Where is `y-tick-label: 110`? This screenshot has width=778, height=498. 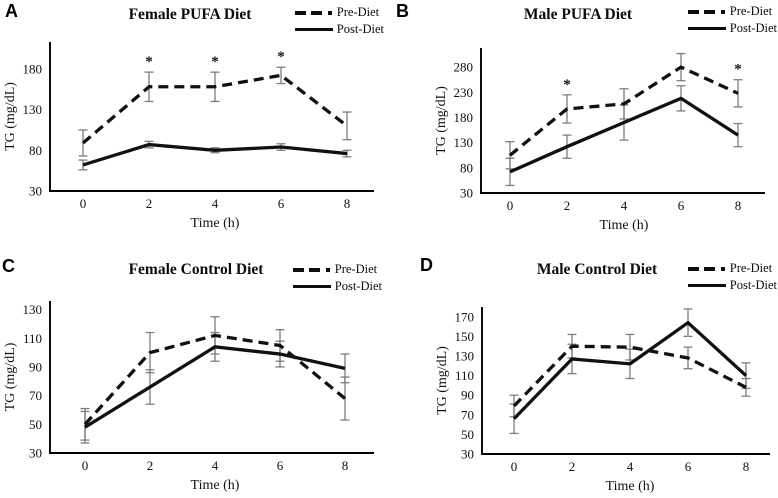
y-tick-label: 110 is located at coordinates (32, 338).